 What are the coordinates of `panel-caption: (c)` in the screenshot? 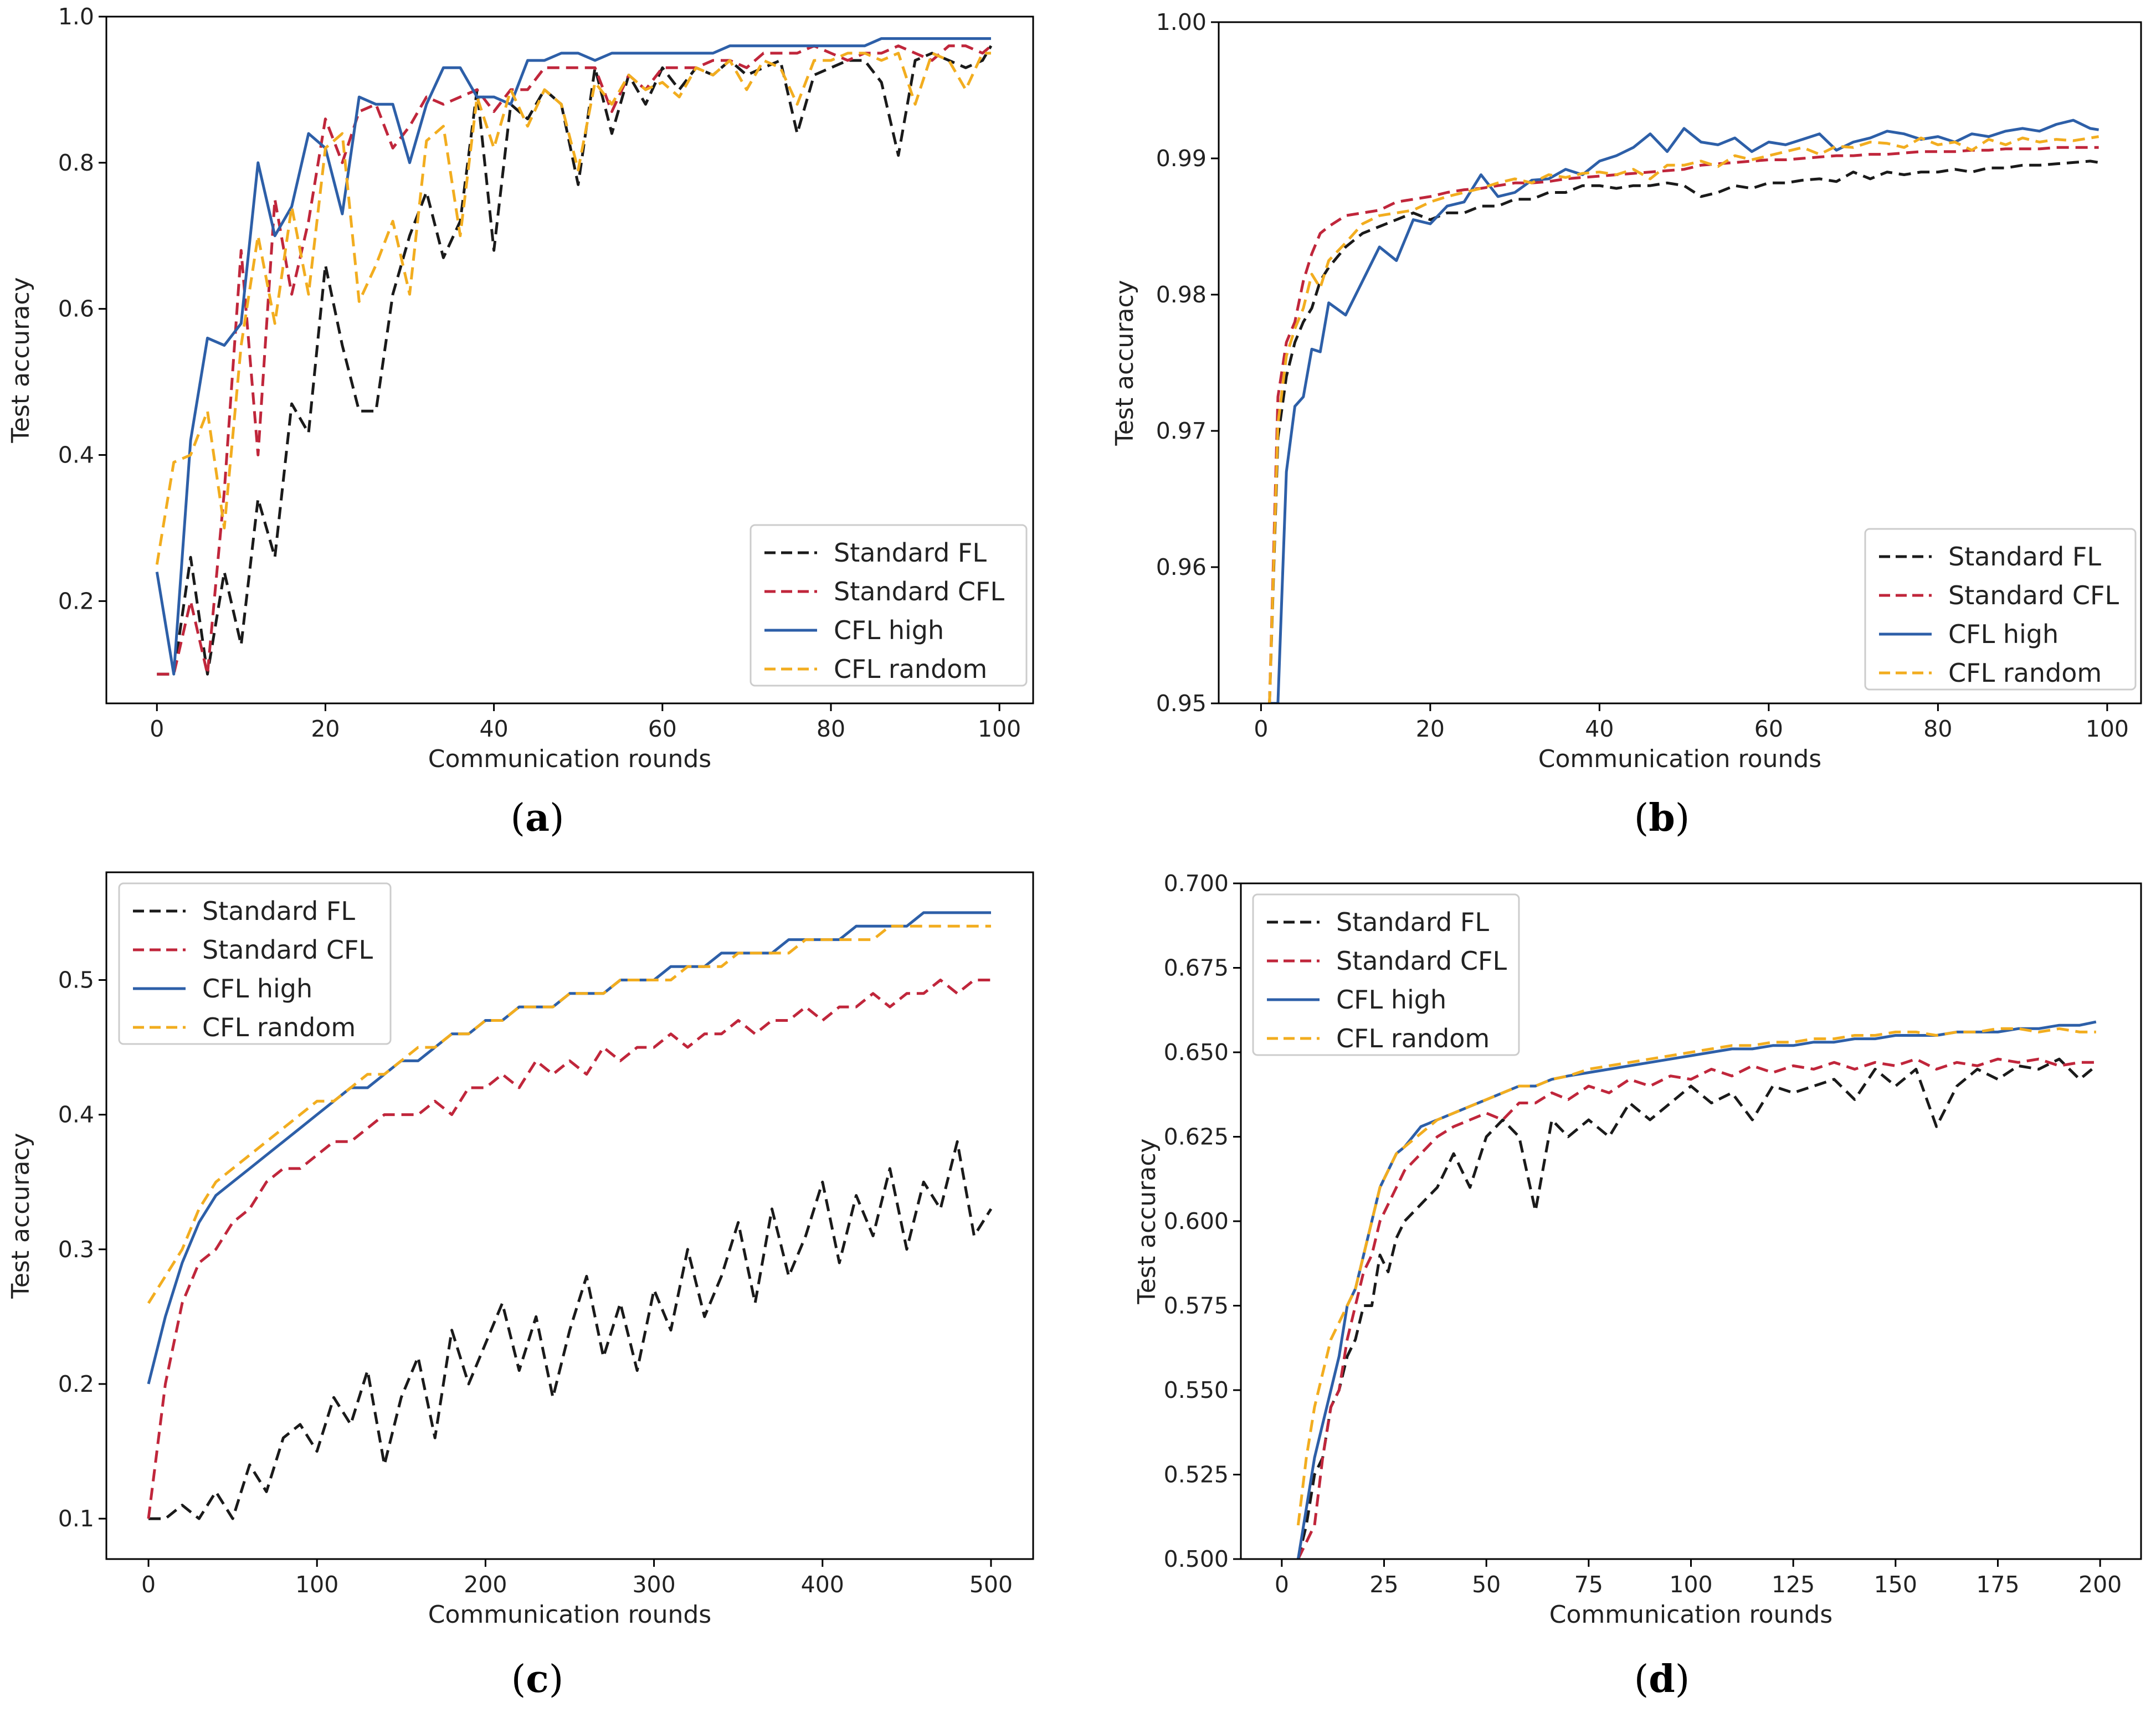 It's located at (537, 1679).